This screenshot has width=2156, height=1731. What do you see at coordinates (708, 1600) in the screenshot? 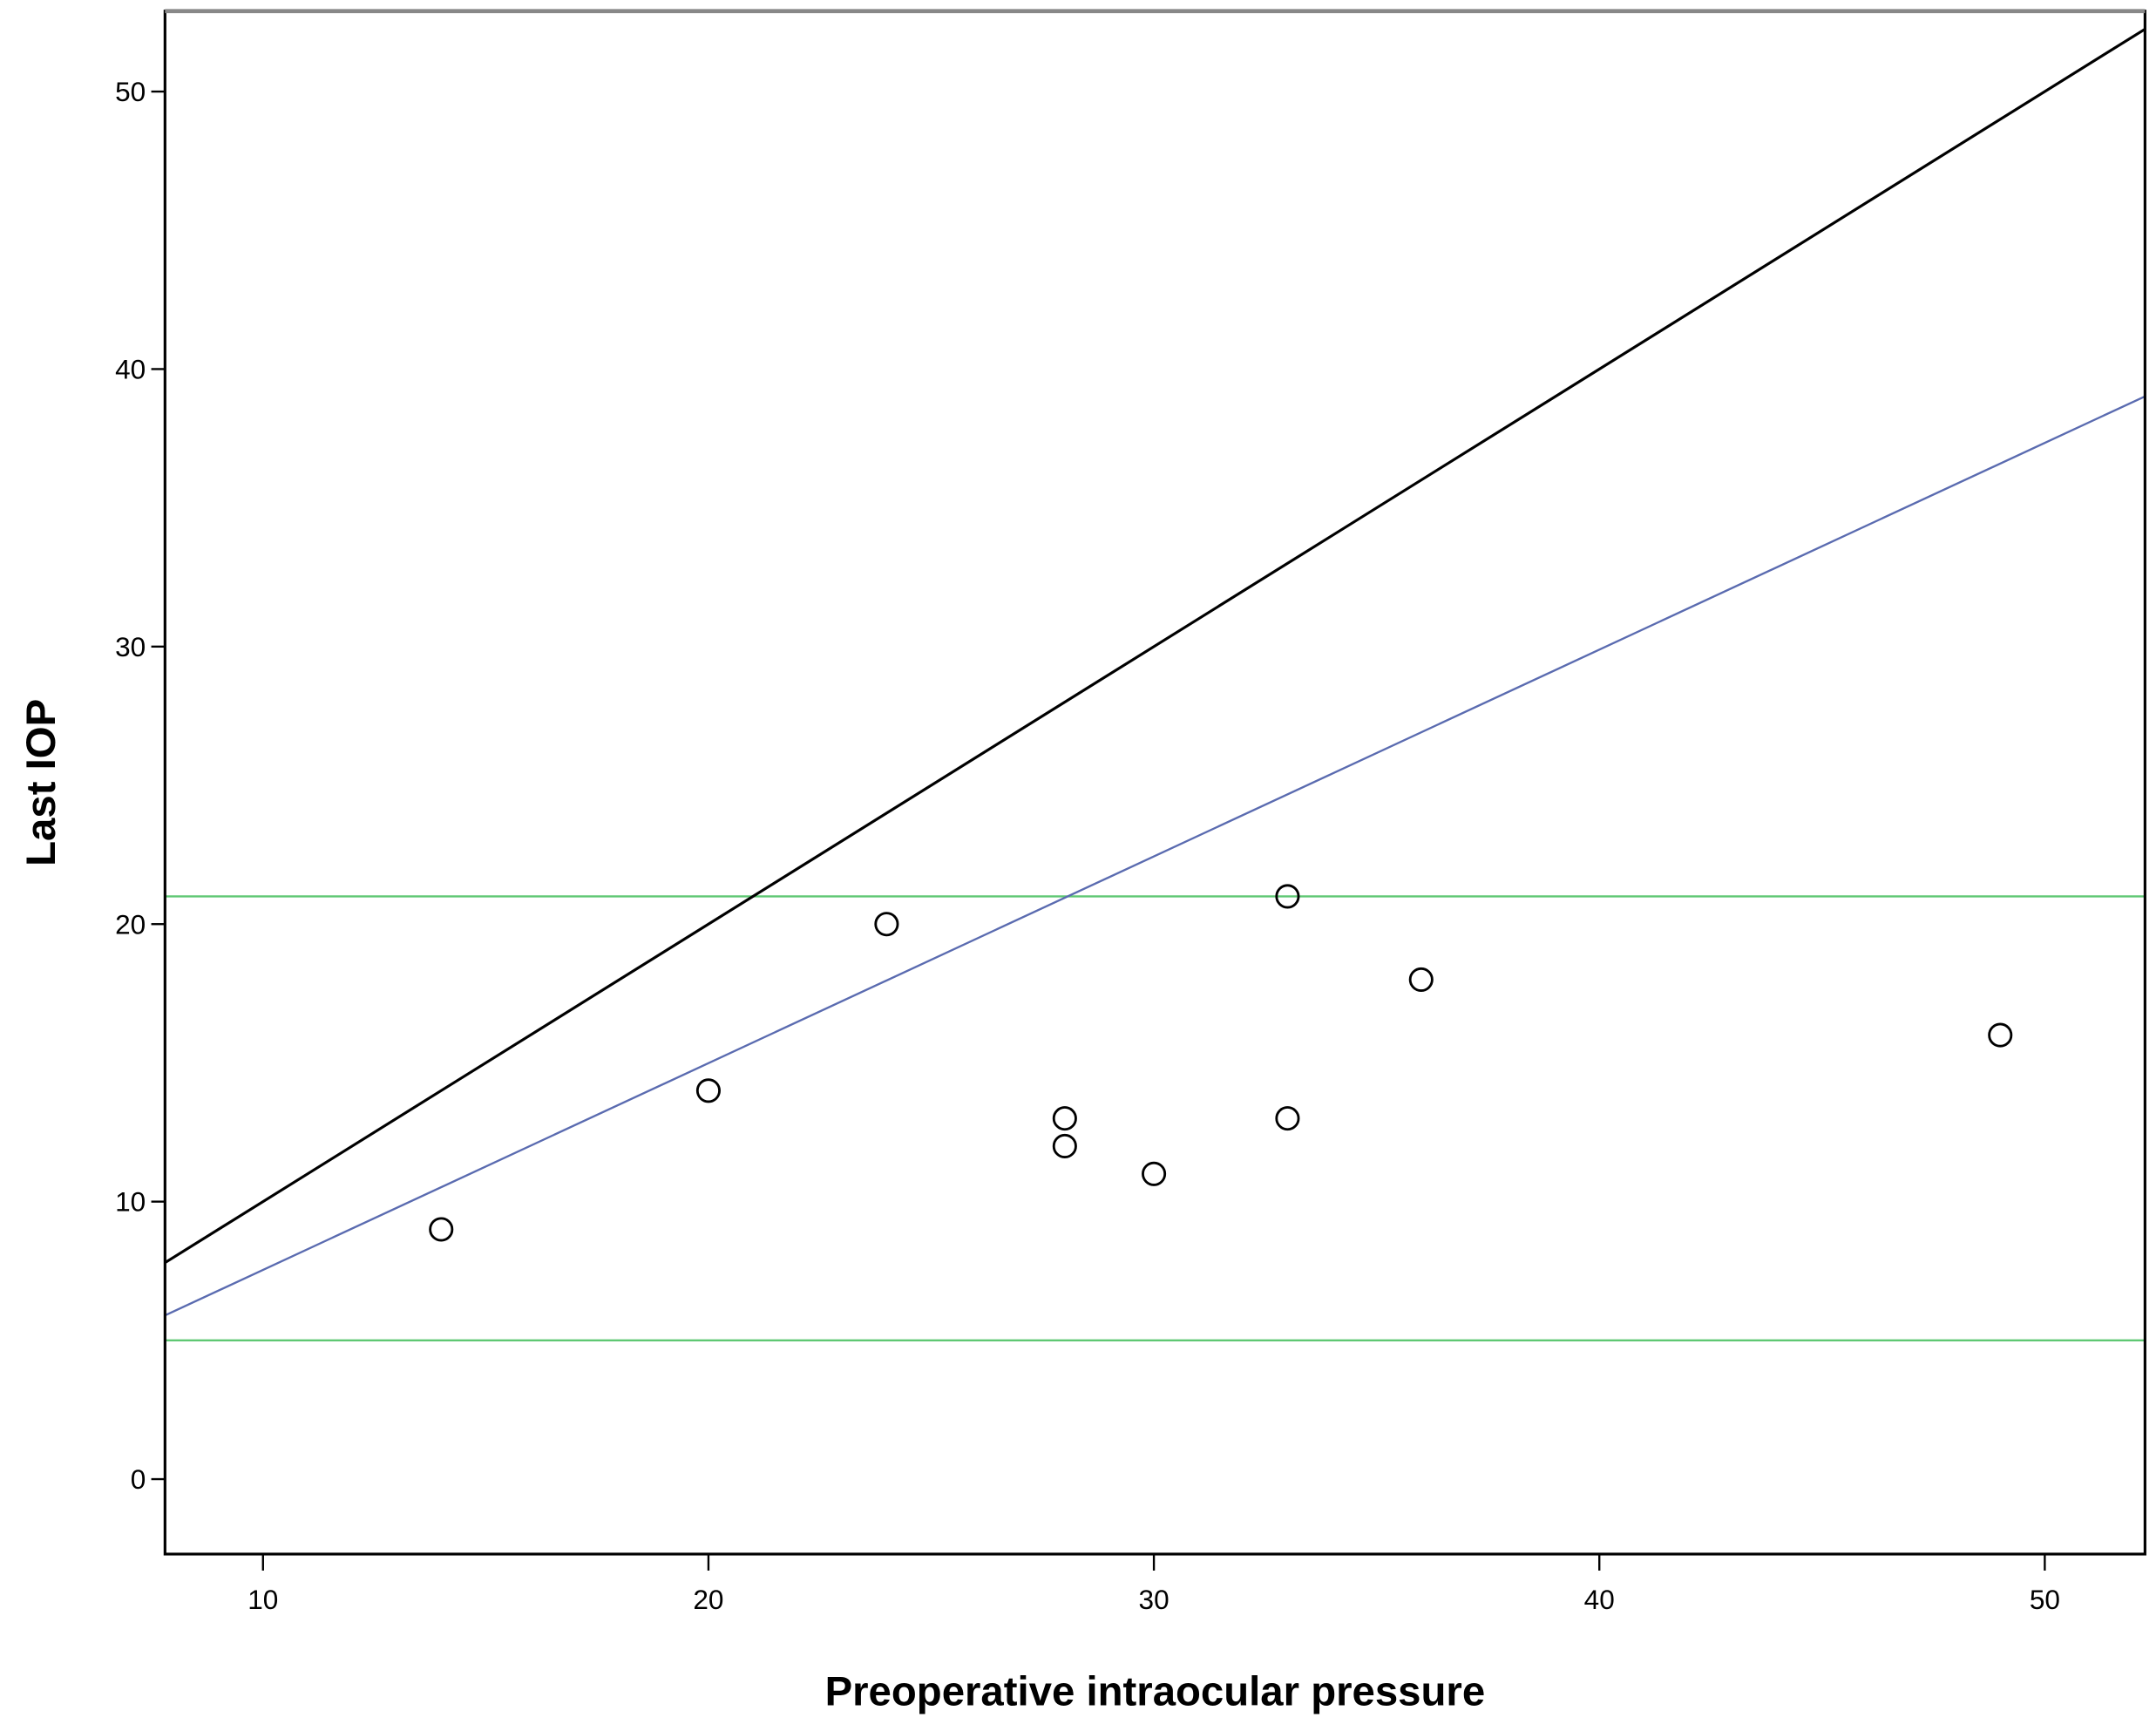
I see `x-tick-label: 20` at bounding box center [708, 1600].